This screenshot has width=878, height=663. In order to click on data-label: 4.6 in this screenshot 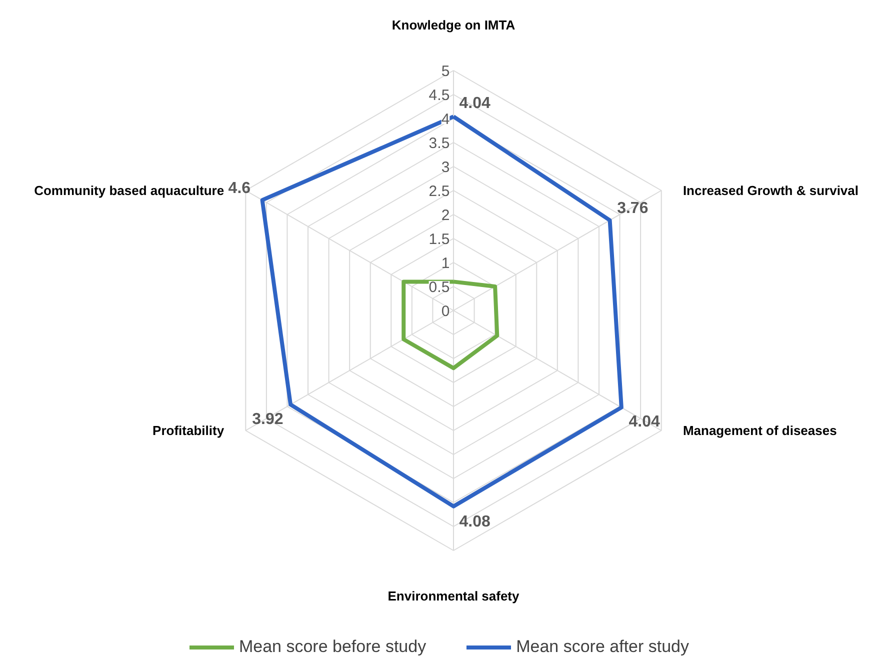, I will do `click(239, 188)`.